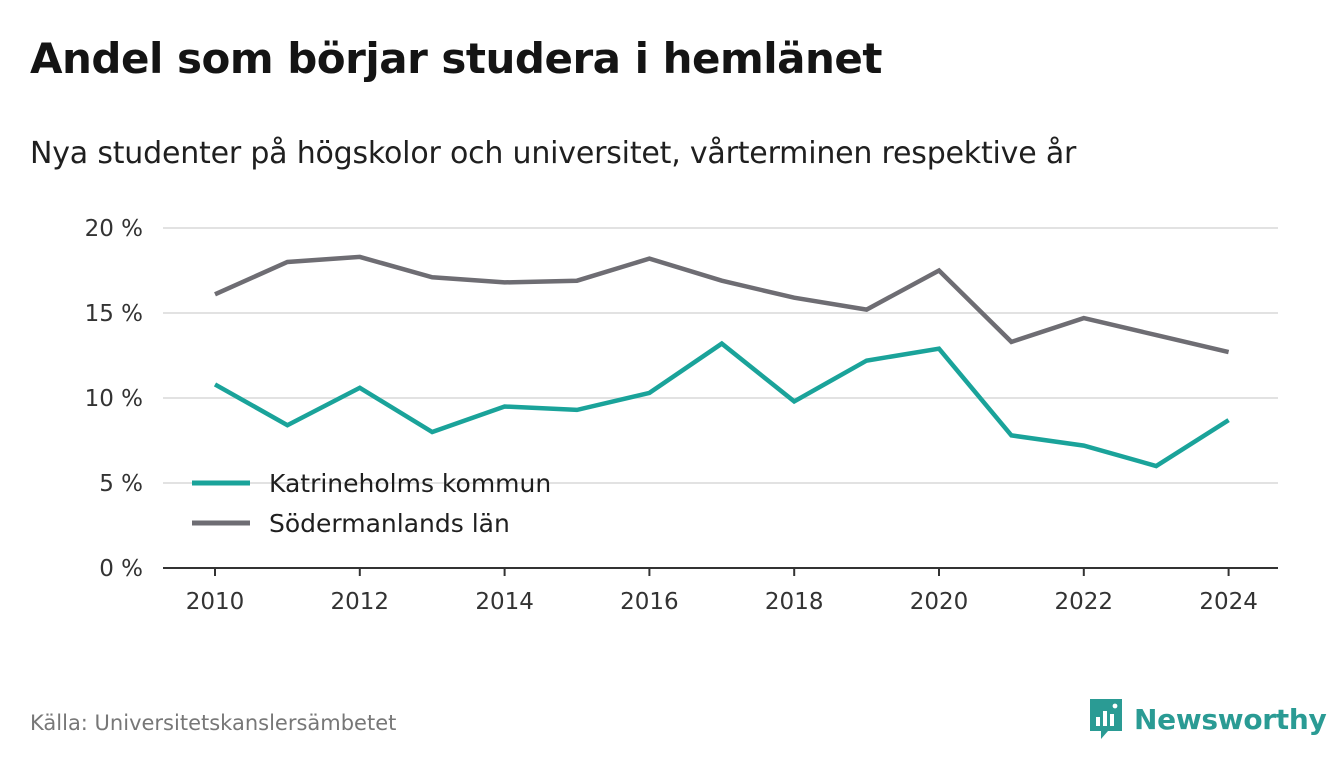 The height and width of the screenshot is (771, 1340). What do you see at coordinates (114, 314) in the screenshot?
I see `y-tick-label: 15 %` at bounding box center [114, 314].